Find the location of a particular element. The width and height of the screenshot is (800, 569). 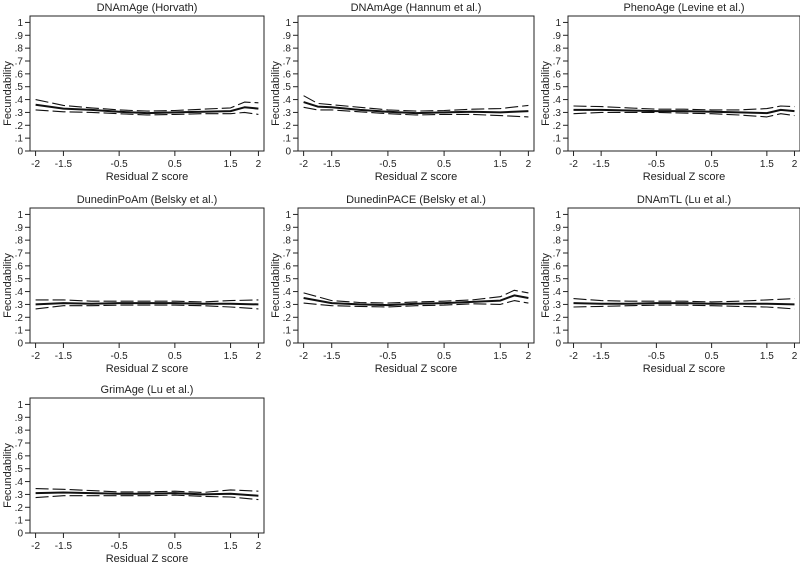

chart-title: DNAmTL (Lu et al.) is located at coordinates (684, 200).